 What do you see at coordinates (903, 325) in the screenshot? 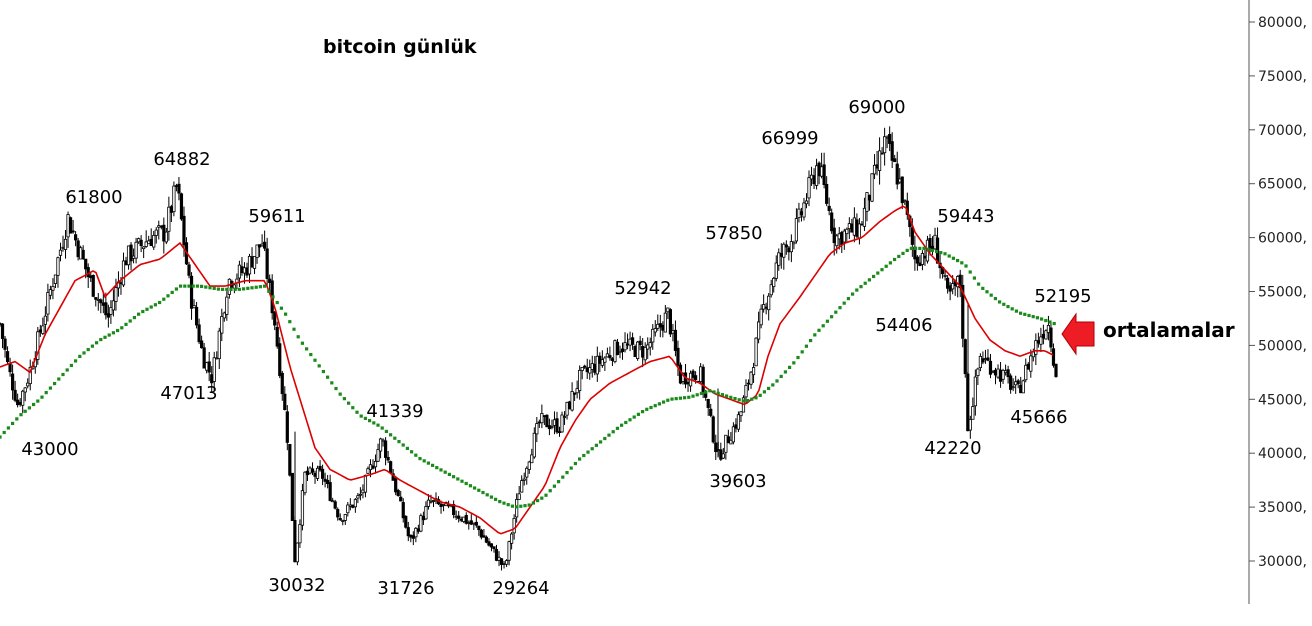
I see `price-label: 54406` at bounding box center [903, 325].